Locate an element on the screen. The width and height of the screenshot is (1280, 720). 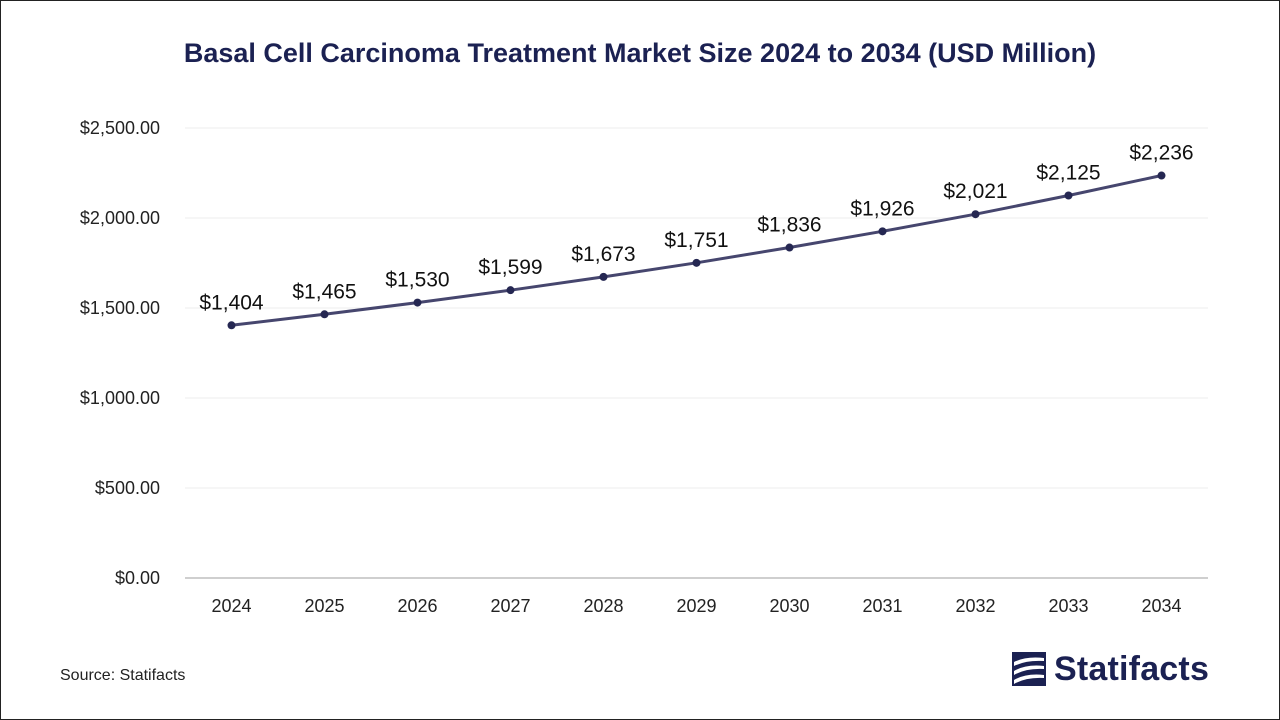
y-tick-label: $500.00 is located at coordinates (127, 488).